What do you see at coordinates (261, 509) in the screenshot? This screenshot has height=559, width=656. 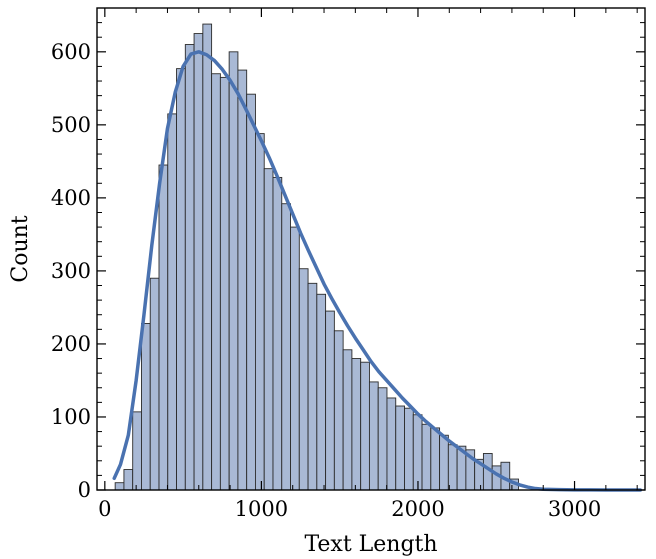 I see `x-tick-label: 1000` at bounding box center [261, 509].